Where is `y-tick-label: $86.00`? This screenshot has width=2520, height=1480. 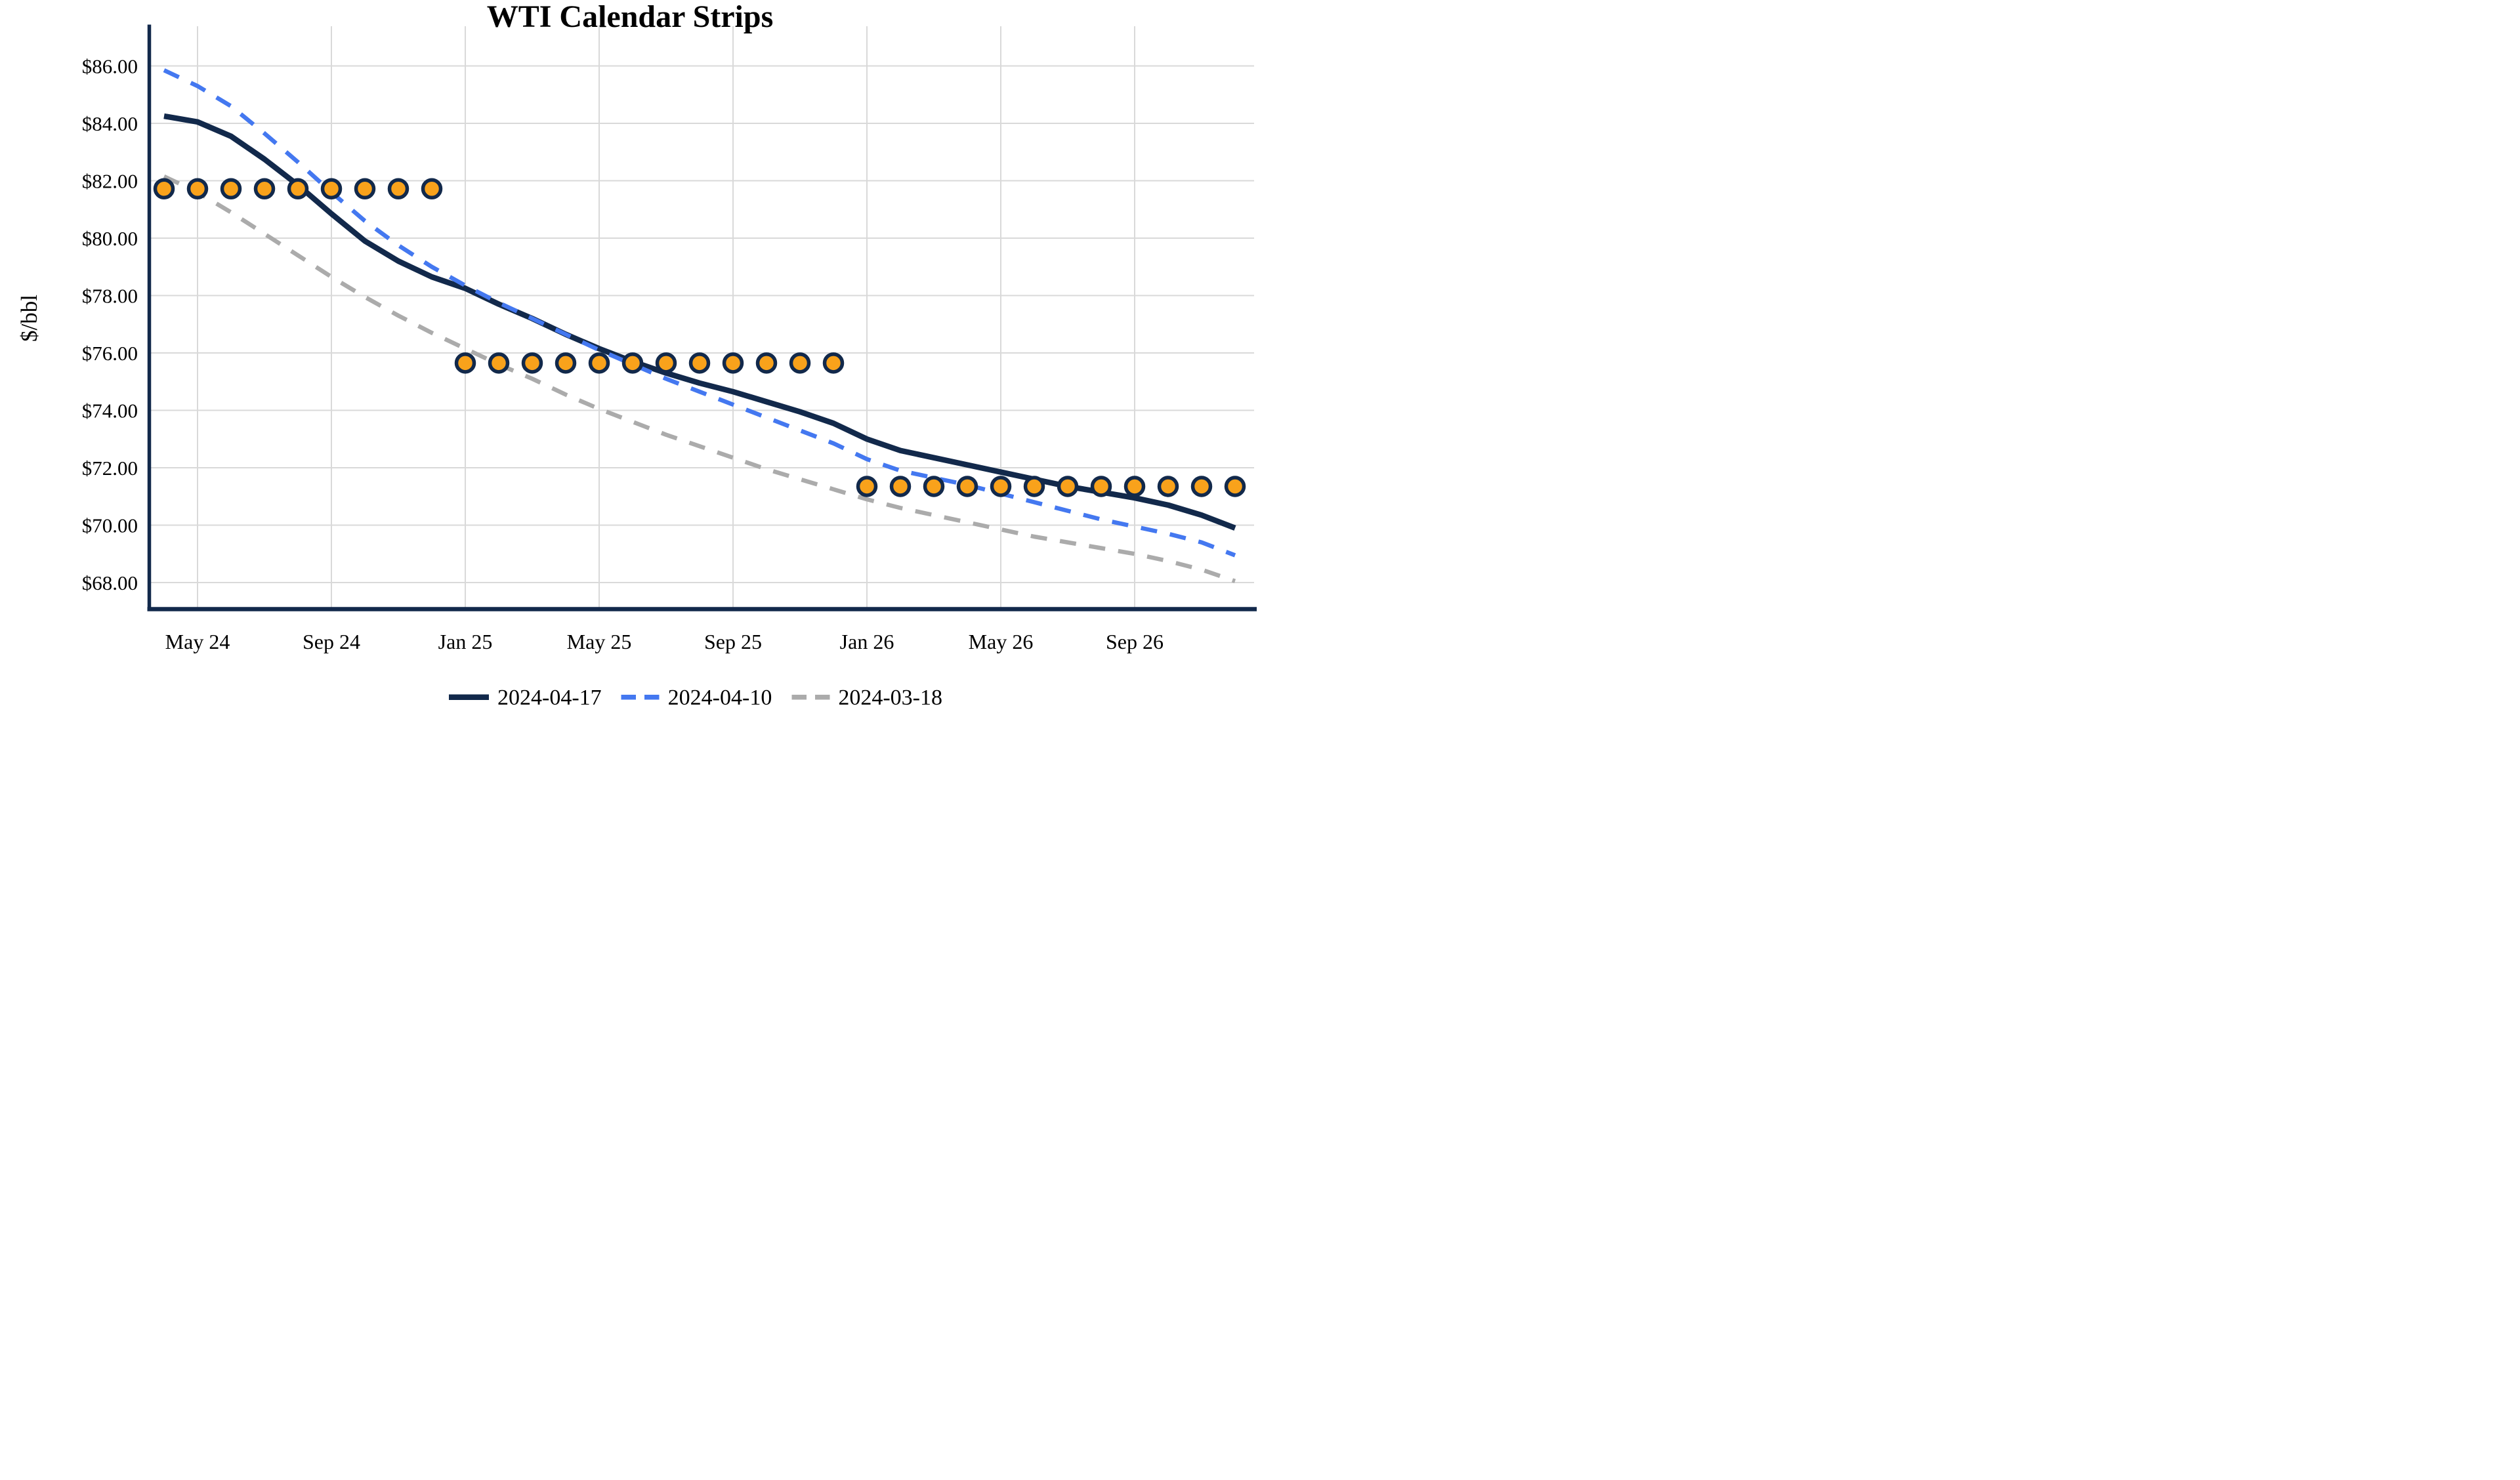
y-tick-label: $86.00 is located at coordinates (110, 66).